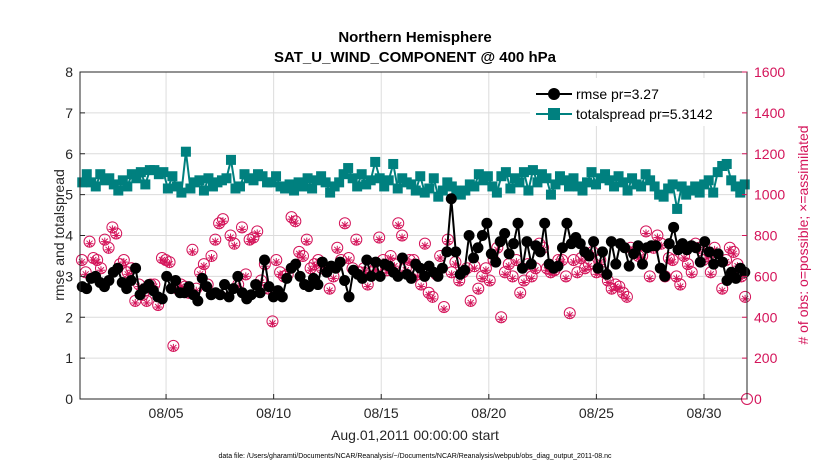  I want to click on legend-spread-label: totalspread pr=5.3142, so click(644, 114).